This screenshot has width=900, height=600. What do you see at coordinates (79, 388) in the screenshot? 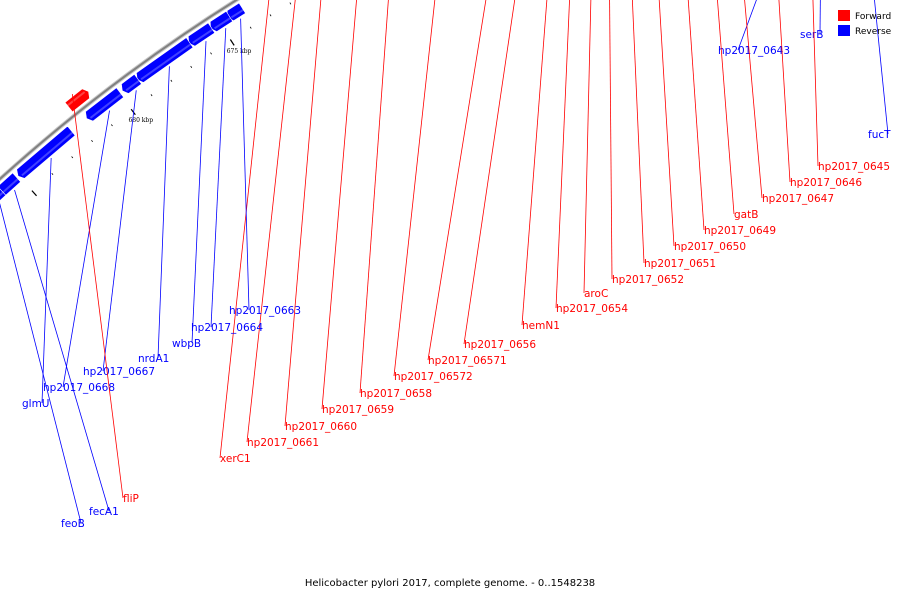
I see `feature-label: hp2017_0668` at bounding box center [79, 388].